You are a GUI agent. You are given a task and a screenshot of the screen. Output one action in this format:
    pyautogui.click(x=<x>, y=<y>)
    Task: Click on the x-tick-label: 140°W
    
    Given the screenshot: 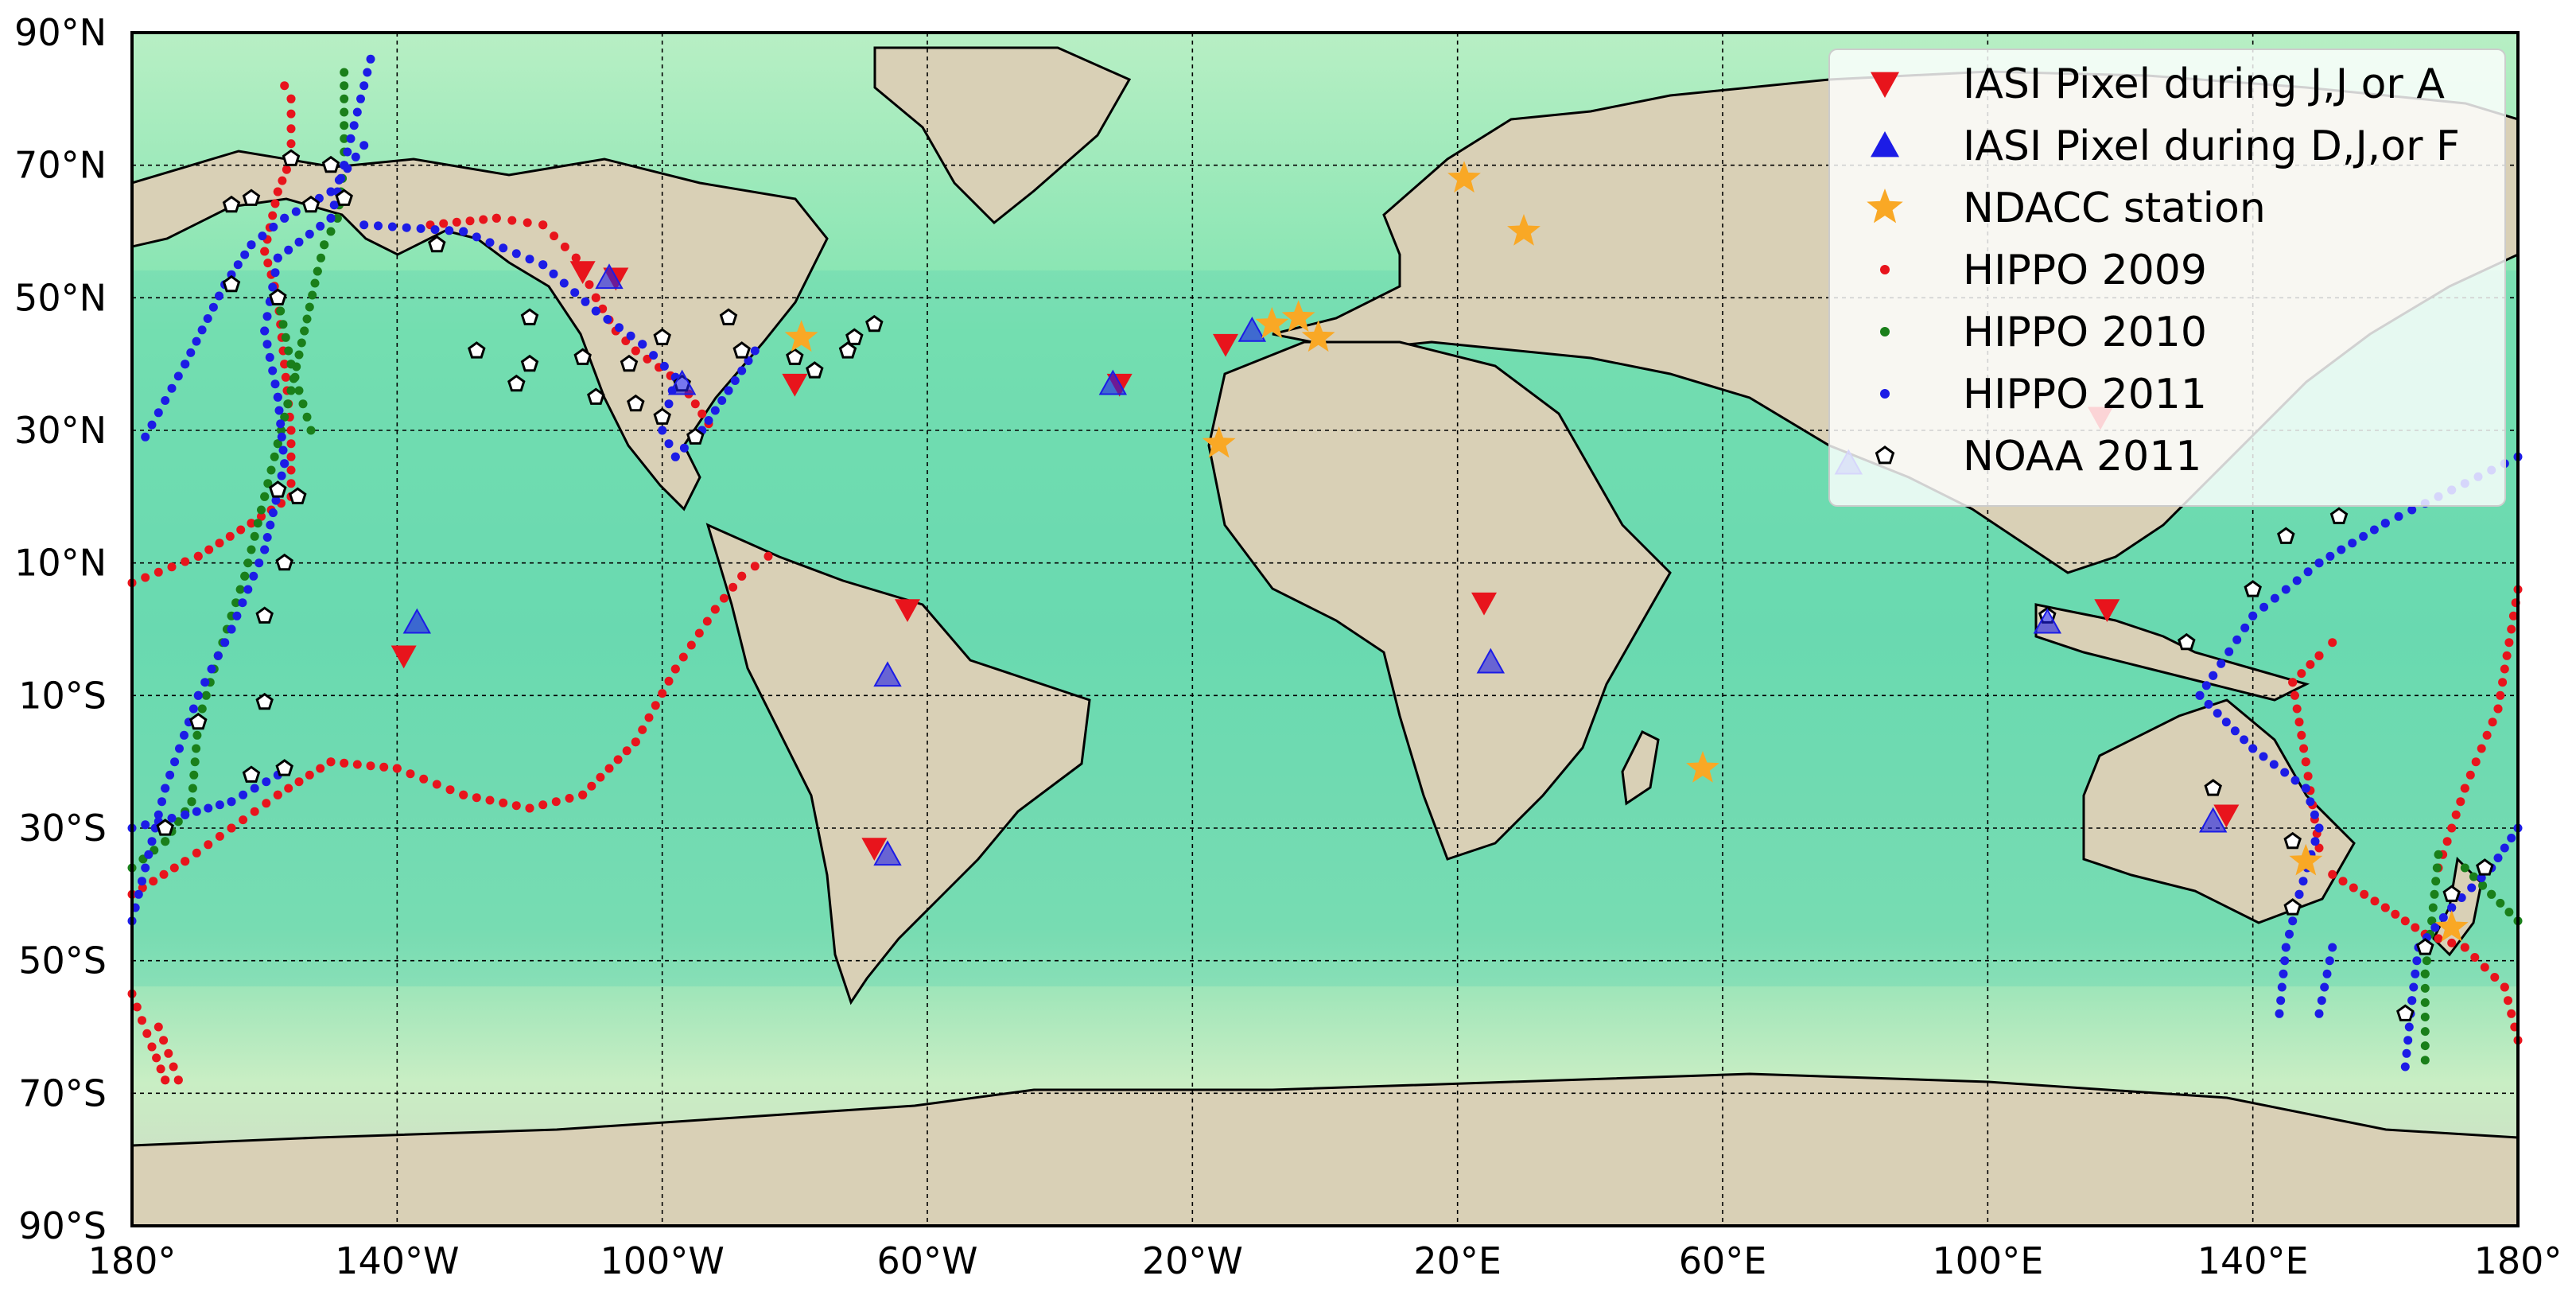 What is the action you would take?
    pyautogui.click(x=397, y=1260)
    